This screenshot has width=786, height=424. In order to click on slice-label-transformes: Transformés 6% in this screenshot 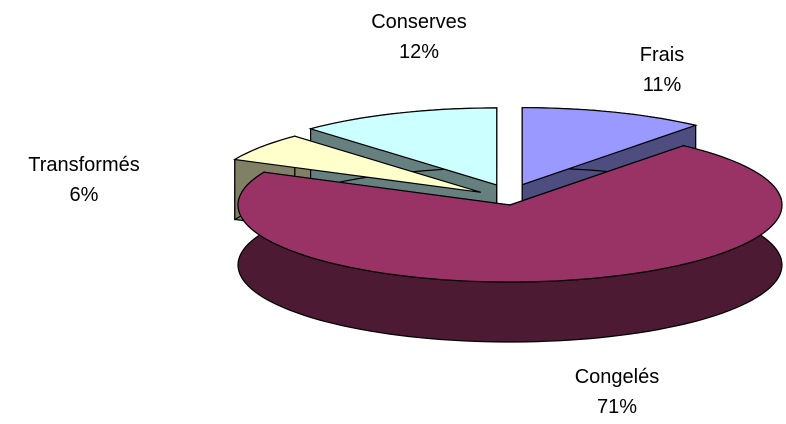, I will do `click(84, 180)`.